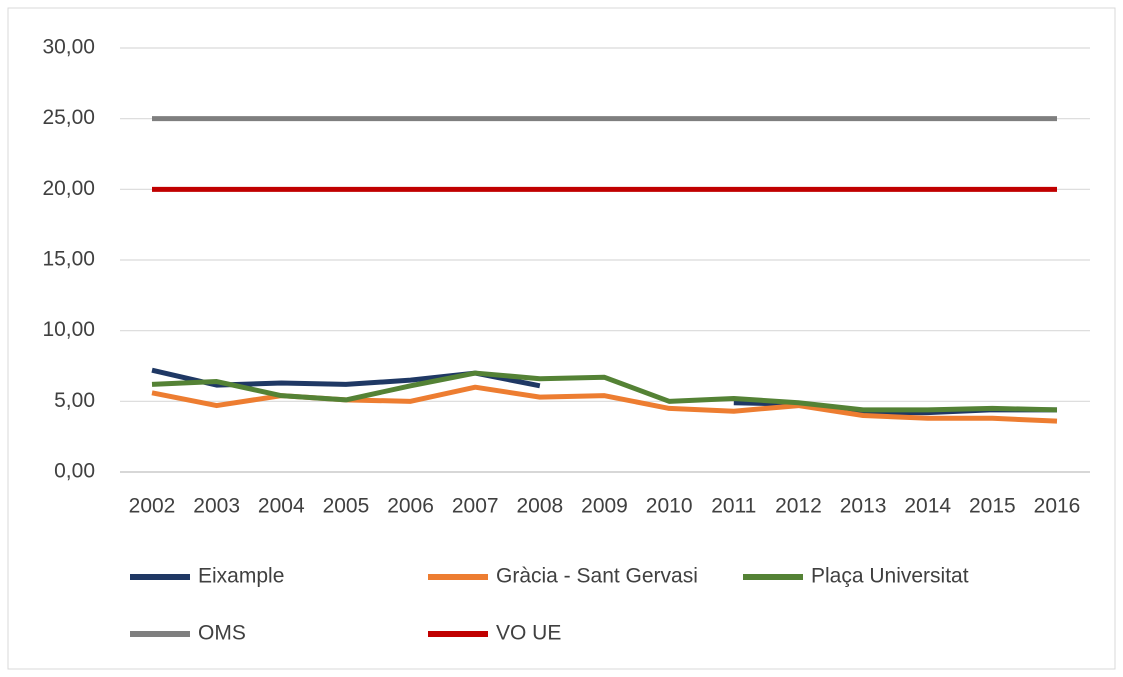 The image size is (1123, 677). What do you see at coordinates (597, 576) in the screenshot?
I see `legend-label: Gràcia - Sant Gervasi` at bounding box center [597, 576].